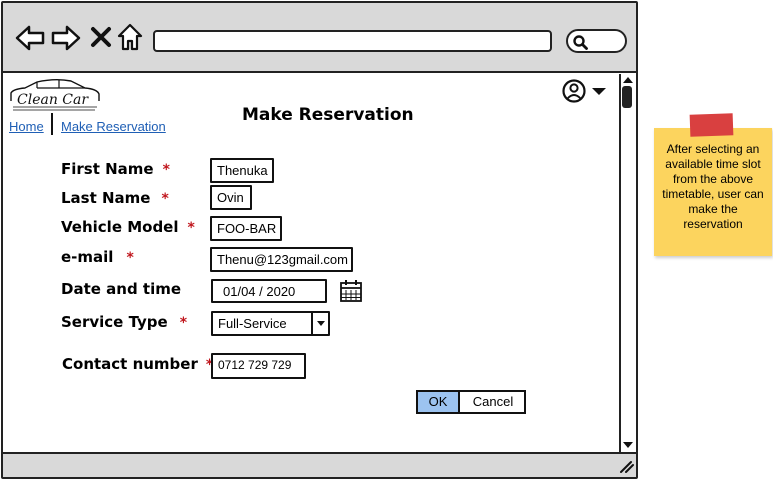 This screenshot has height=480, width=773. What do you see at coordinates (711, 125) in the screenshot?
I see `sticky-note-tape` at bounding box center [711, 125].